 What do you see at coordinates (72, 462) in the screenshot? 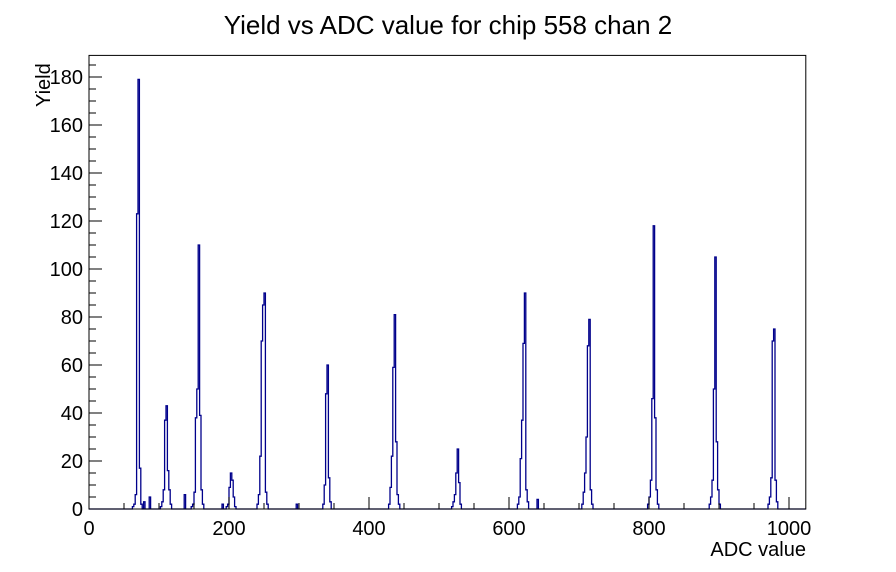
I see `y-tick-label: 20` at bounding box center [72, 462].